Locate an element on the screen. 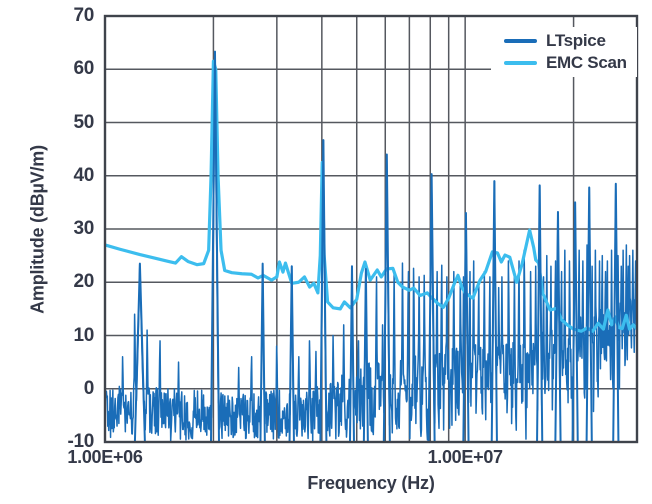  ltspice-line-swatch is located at coordinates (520, 41).